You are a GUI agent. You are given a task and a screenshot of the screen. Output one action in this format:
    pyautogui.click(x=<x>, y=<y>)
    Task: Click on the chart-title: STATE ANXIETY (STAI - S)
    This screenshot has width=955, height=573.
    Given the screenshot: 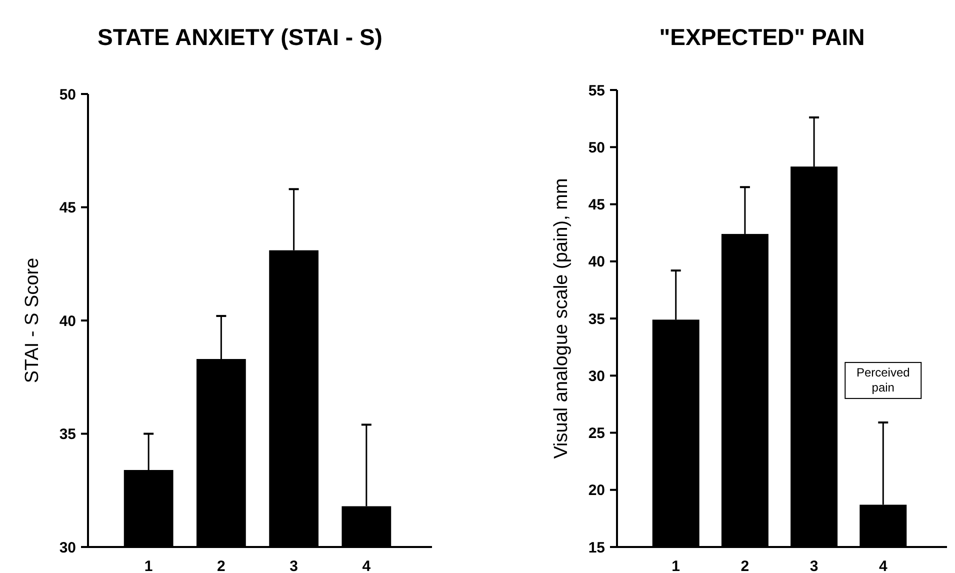 What is the action you would take?
    pyautogui.click(x=240, y=37)
    